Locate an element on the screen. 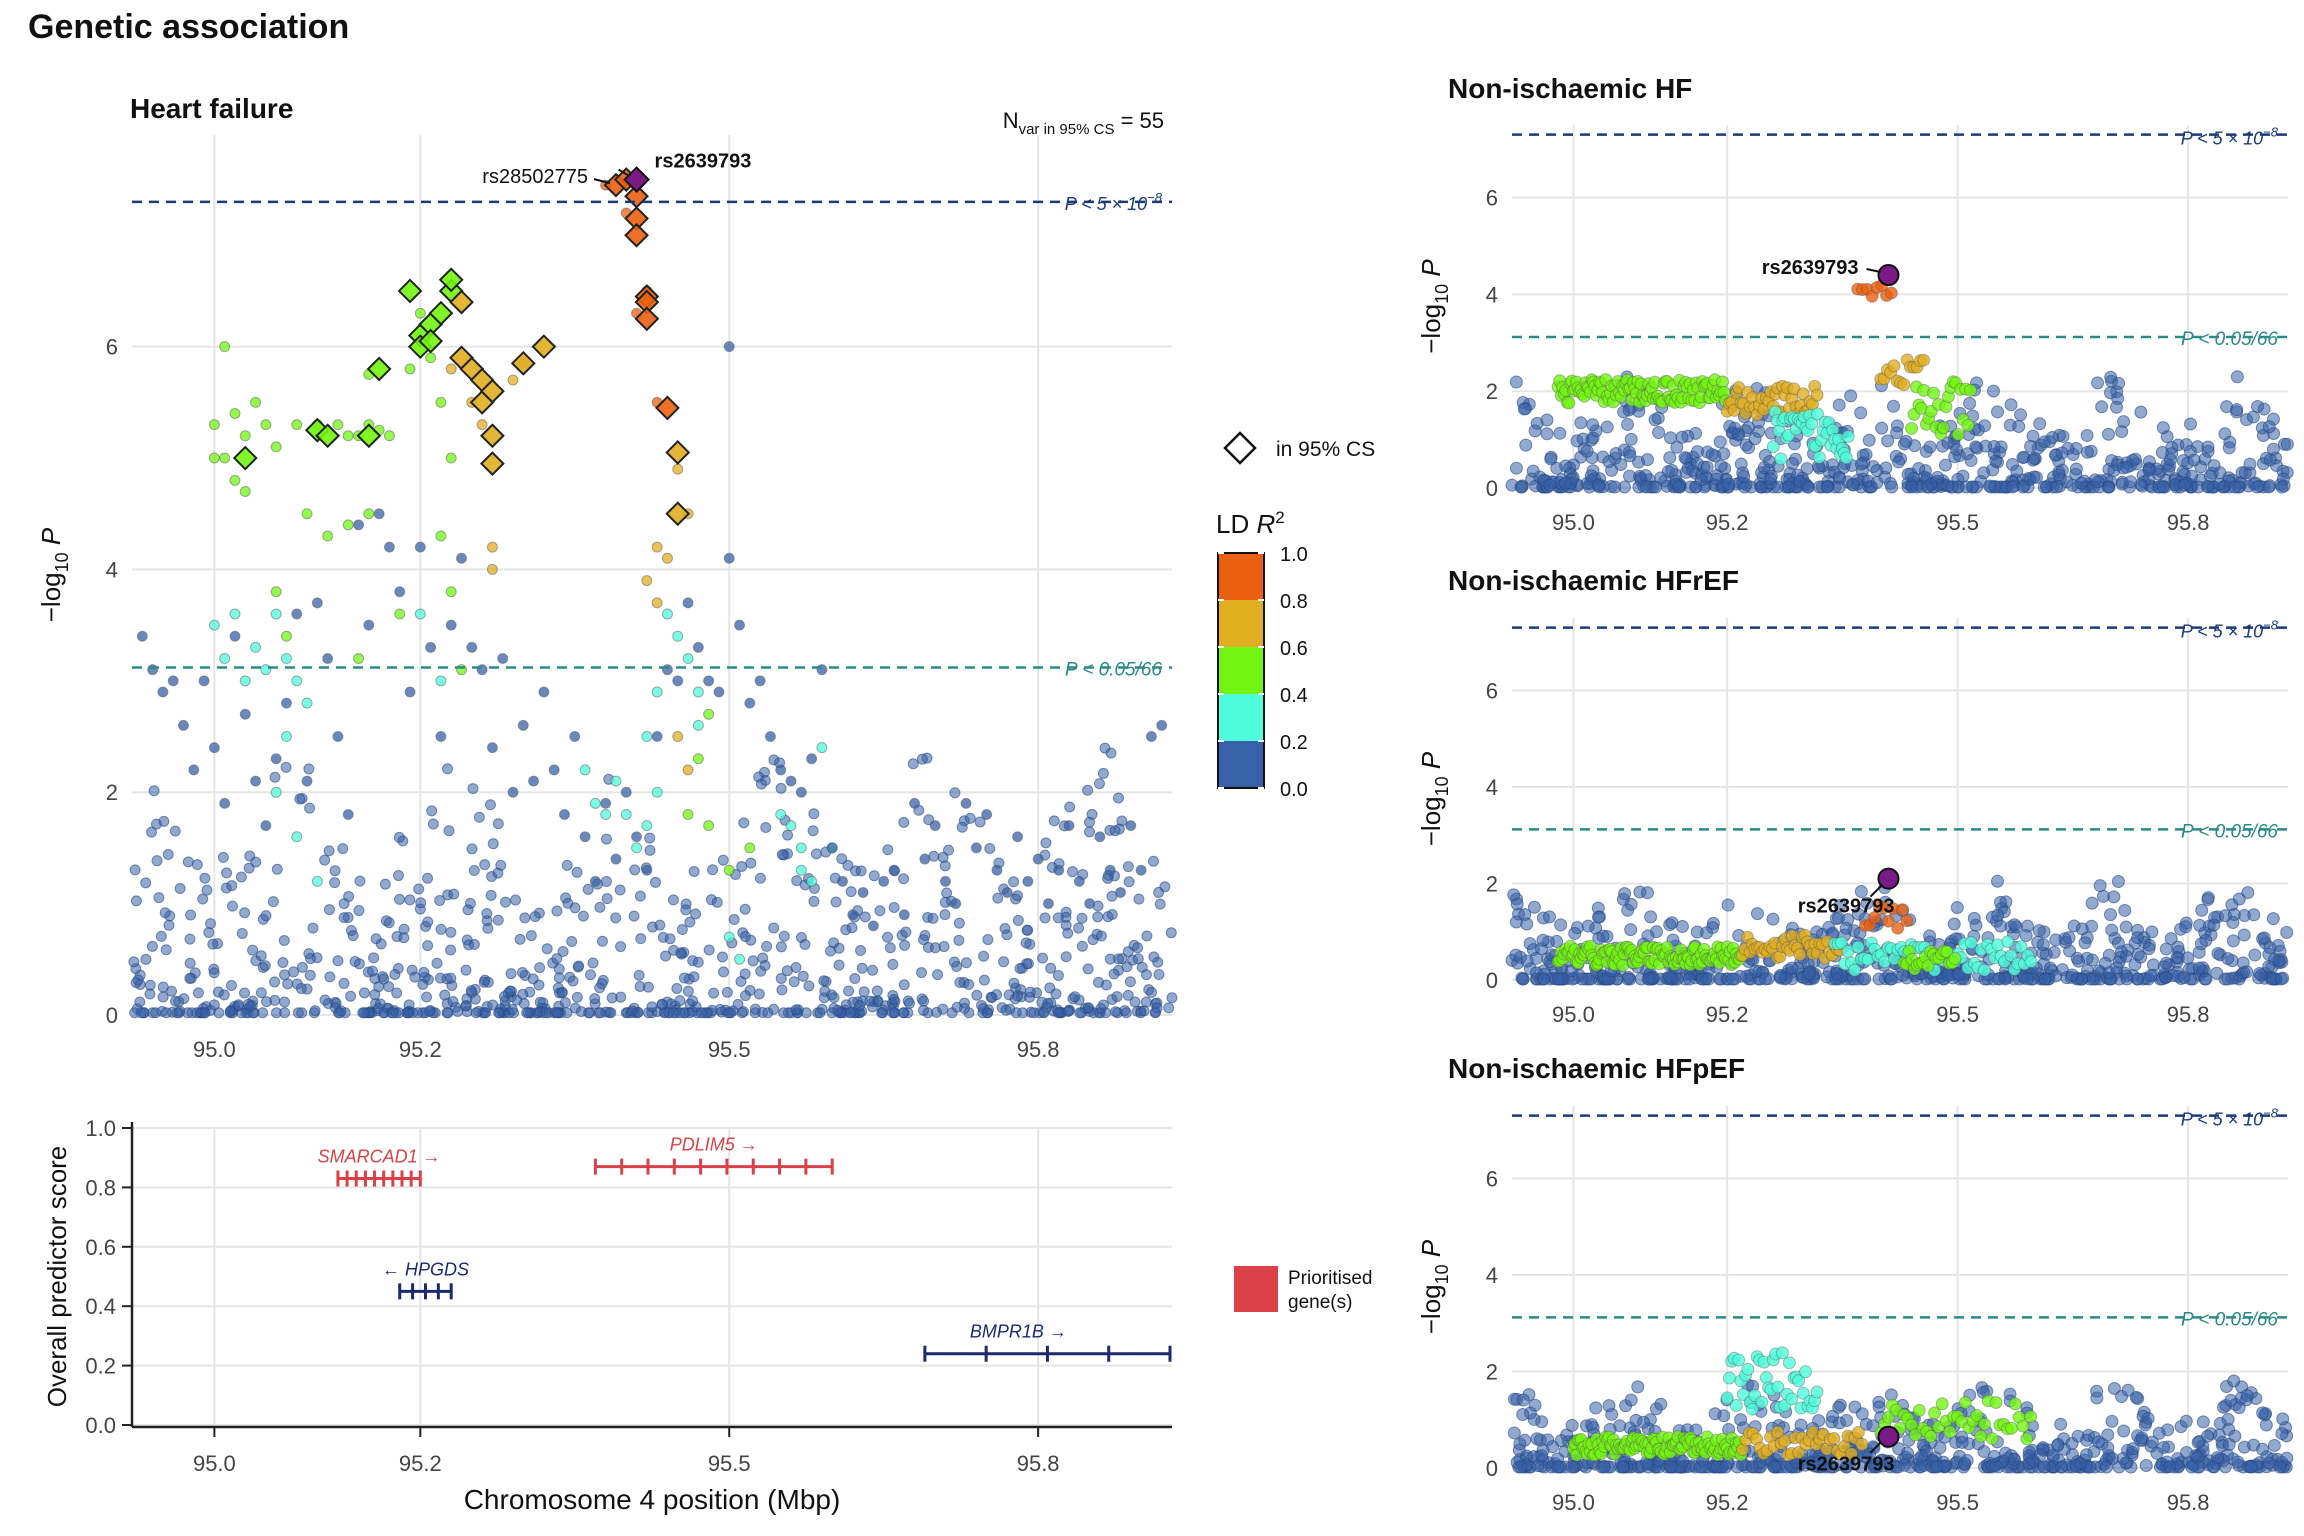  nvar-letter: N is located at coordinates (1011, 120).